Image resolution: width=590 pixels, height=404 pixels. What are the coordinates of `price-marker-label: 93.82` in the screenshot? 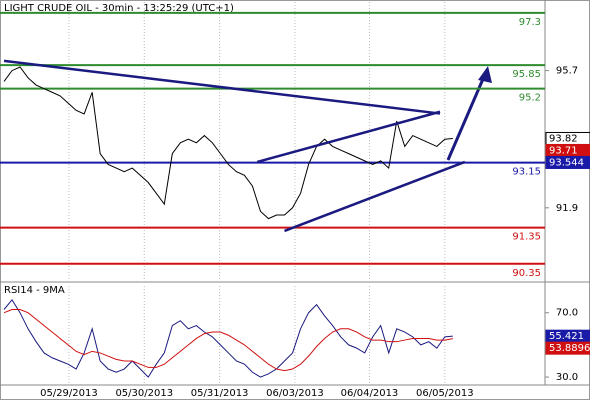 It's located at (563, 138).